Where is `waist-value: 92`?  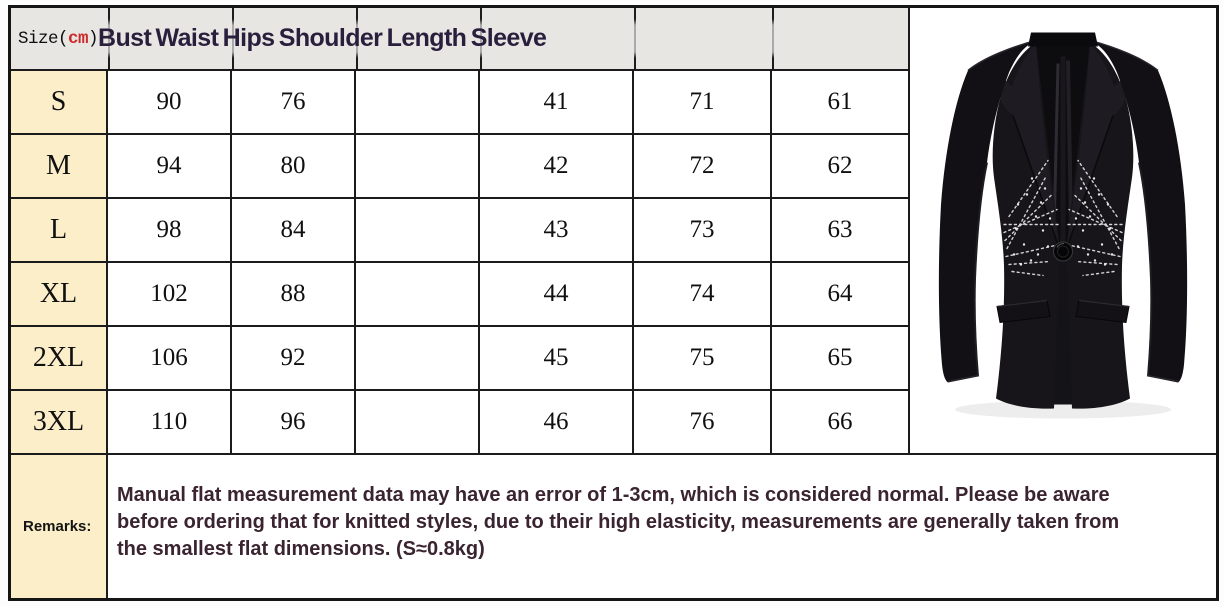
waist-value: 92 is located at coordinates (293, 357).